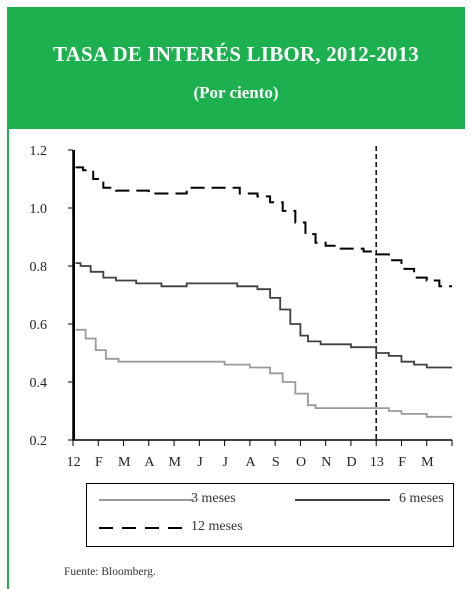  What do you see at coordinates (421, 499) in the screenshot?
I see `legend-label-6m: 6 meses` at bounding box center [421, 499].